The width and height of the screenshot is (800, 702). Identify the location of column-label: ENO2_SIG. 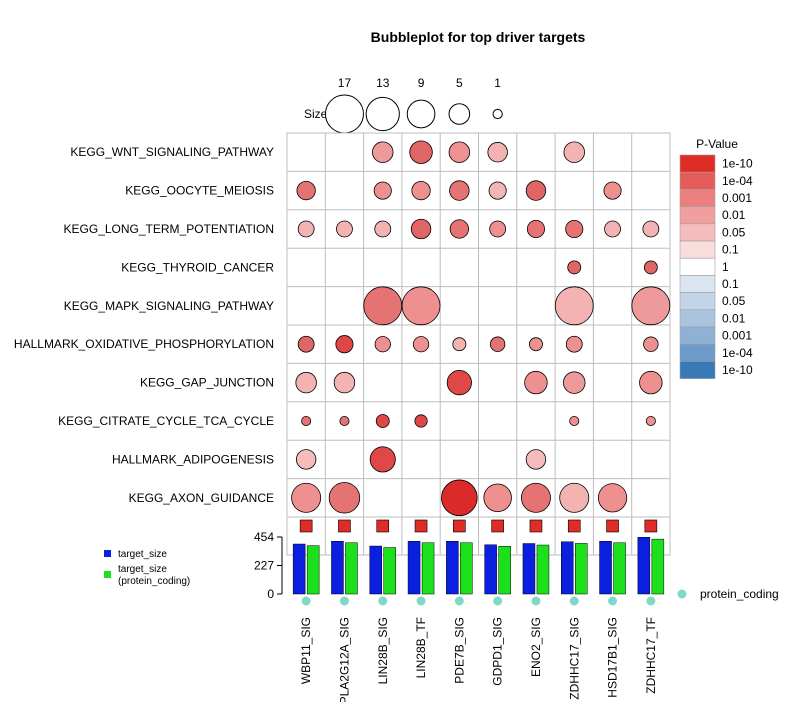
(536, 647).